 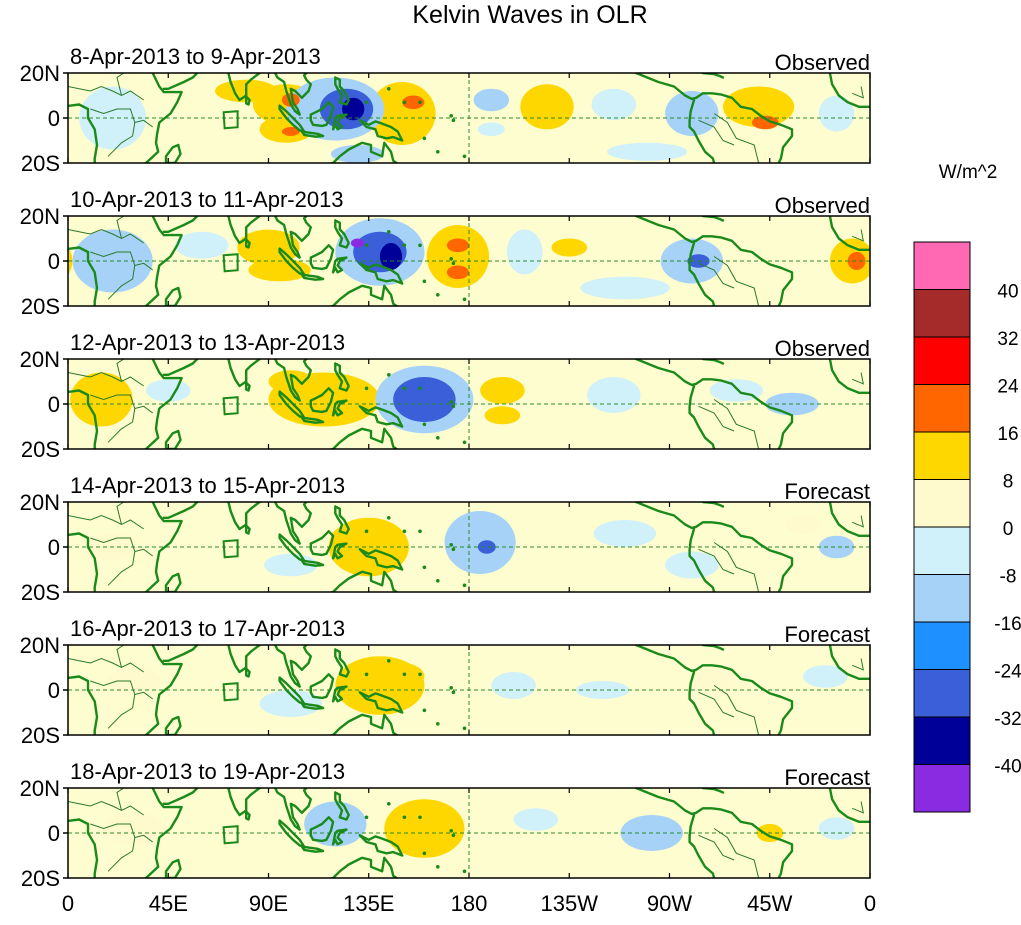 I want to click on y-tick-label: 0, so click(x=54, y=833).